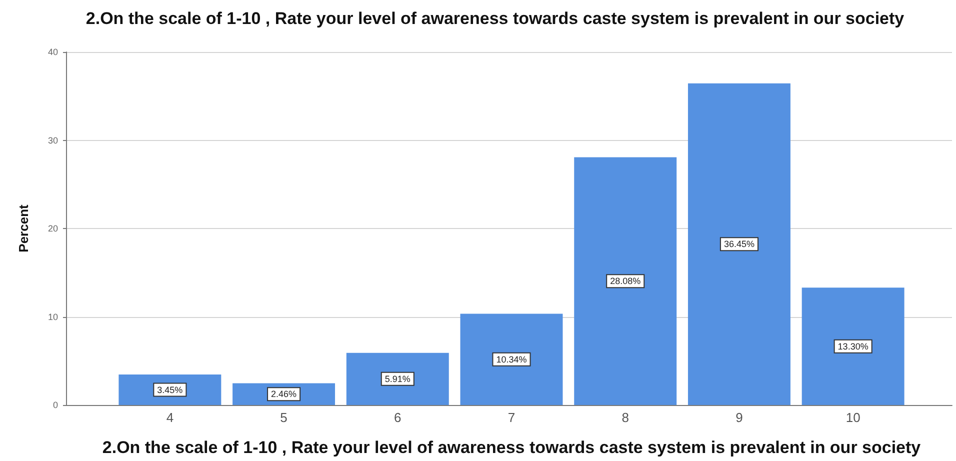 Image resolution: width=956 pixels, height=461 pixels. Describe the element at coordinates (398, 417) in the screenshot. I see `x-tick-label: 6` at that location.